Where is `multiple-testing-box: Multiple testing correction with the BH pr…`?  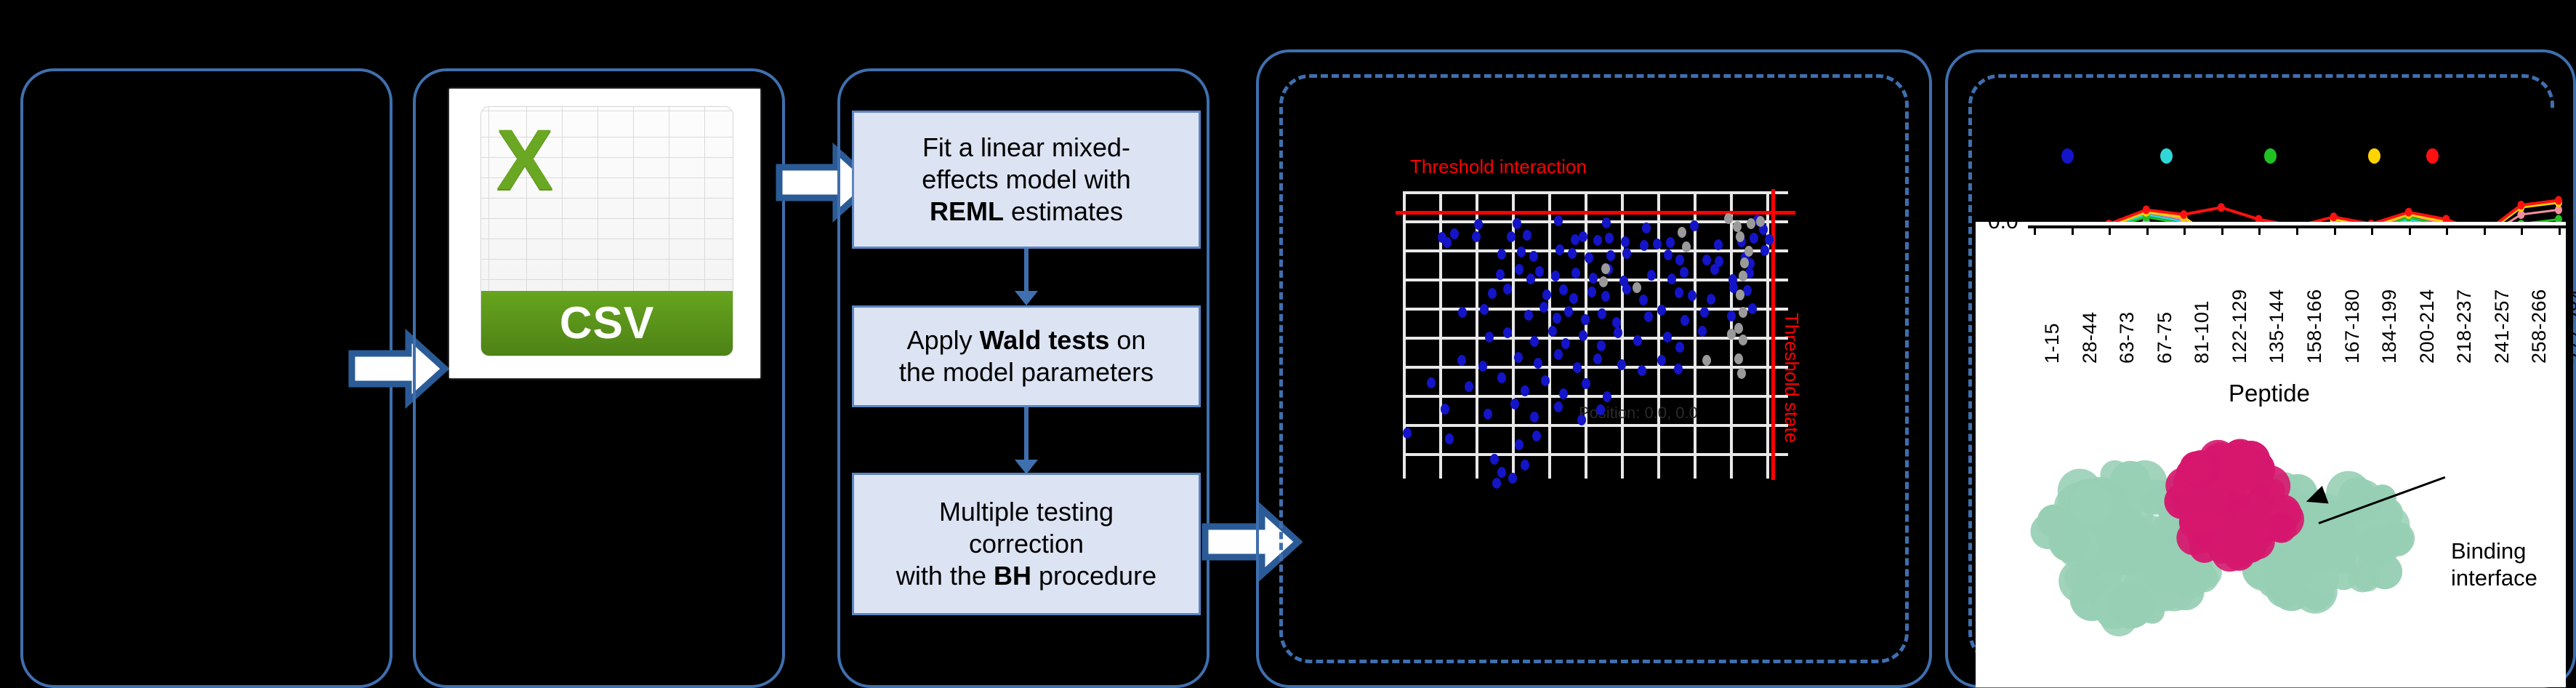 multiple-testing-box: Multiple testing correction with the BH pr… is located at coordinates (1026, 544).